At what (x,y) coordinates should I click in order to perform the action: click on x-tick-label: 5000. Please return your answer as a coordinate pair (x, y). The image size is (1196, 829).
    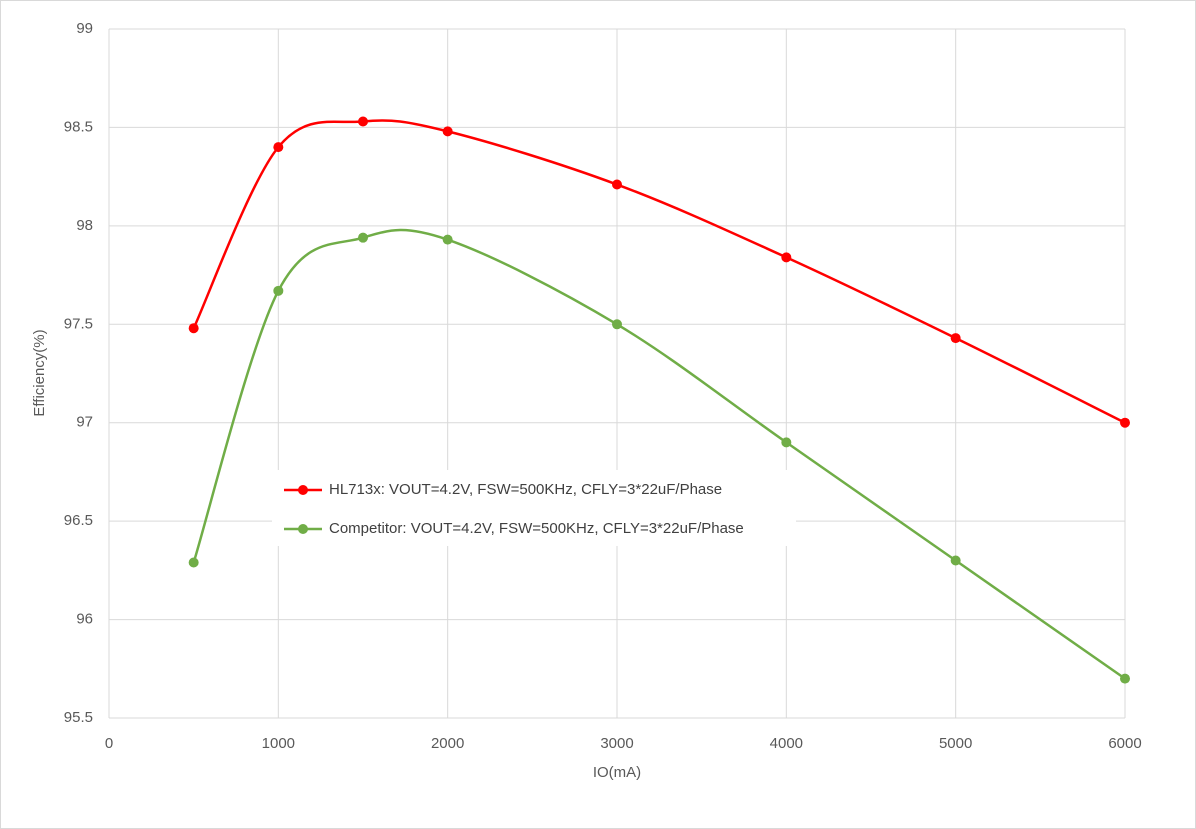
    Looking at the image, I should click on (955, 743).